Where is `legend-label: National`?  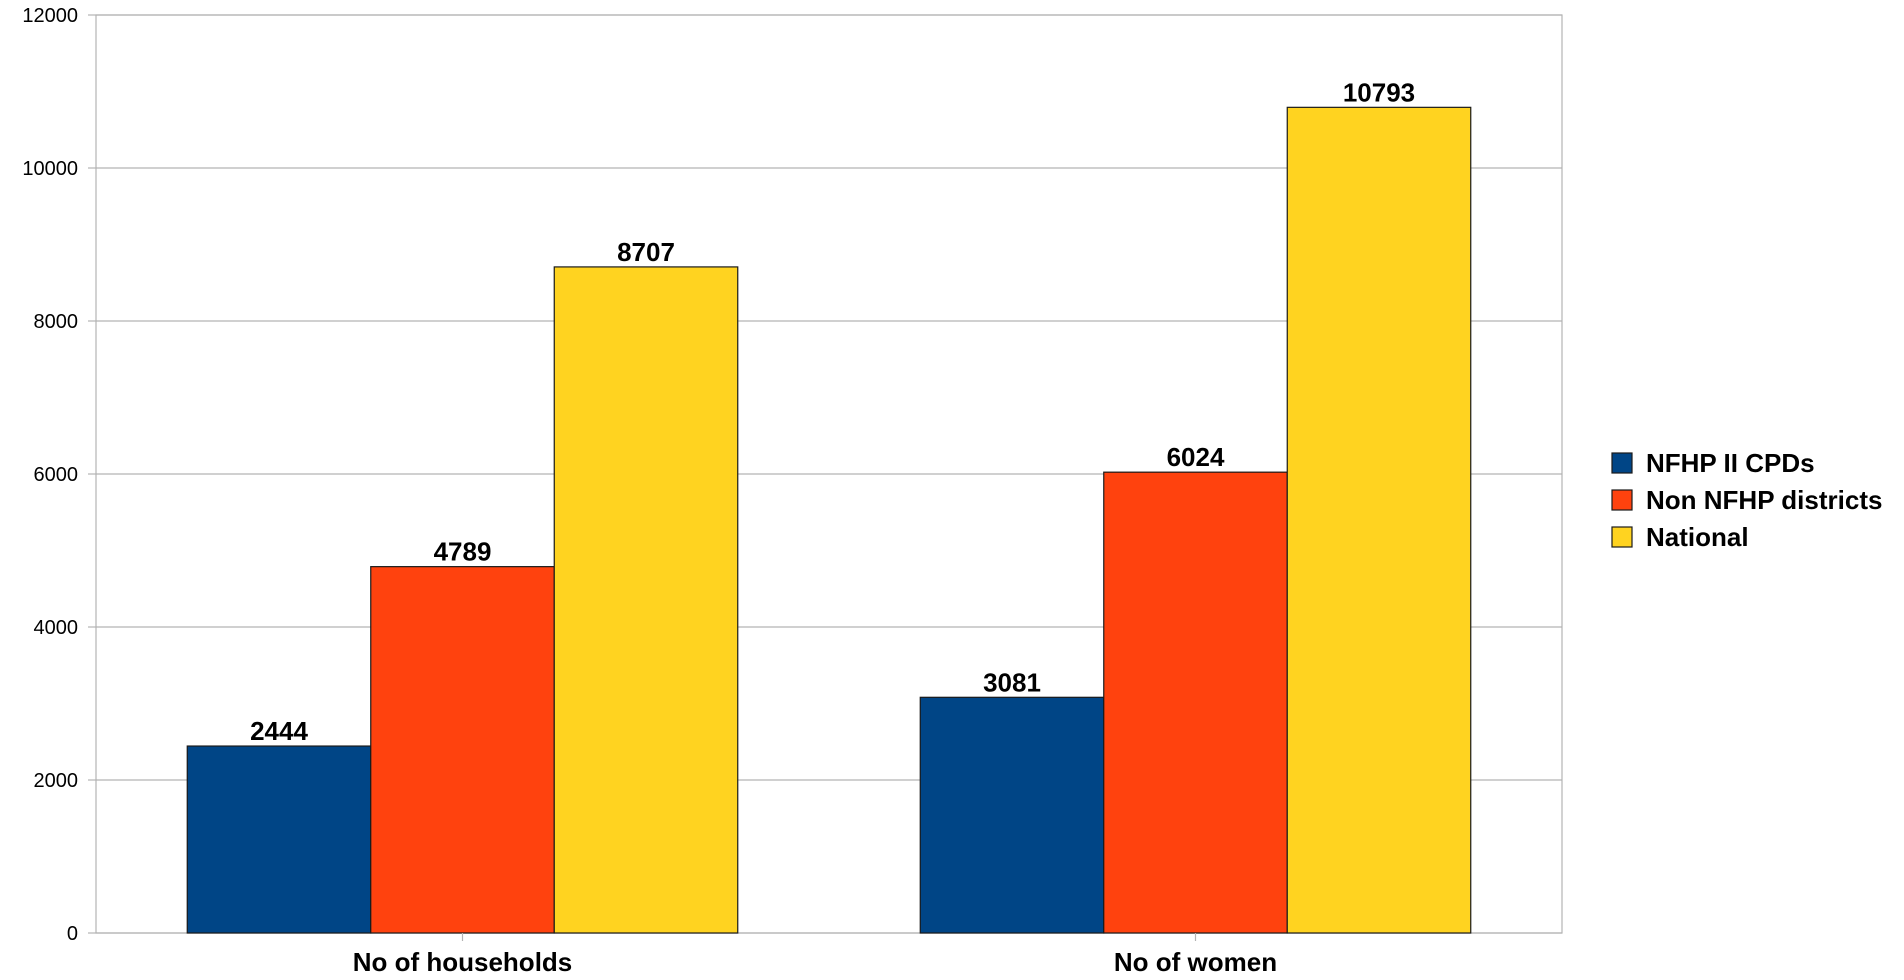 legend-label: National is located at coordinates (1697, 537).